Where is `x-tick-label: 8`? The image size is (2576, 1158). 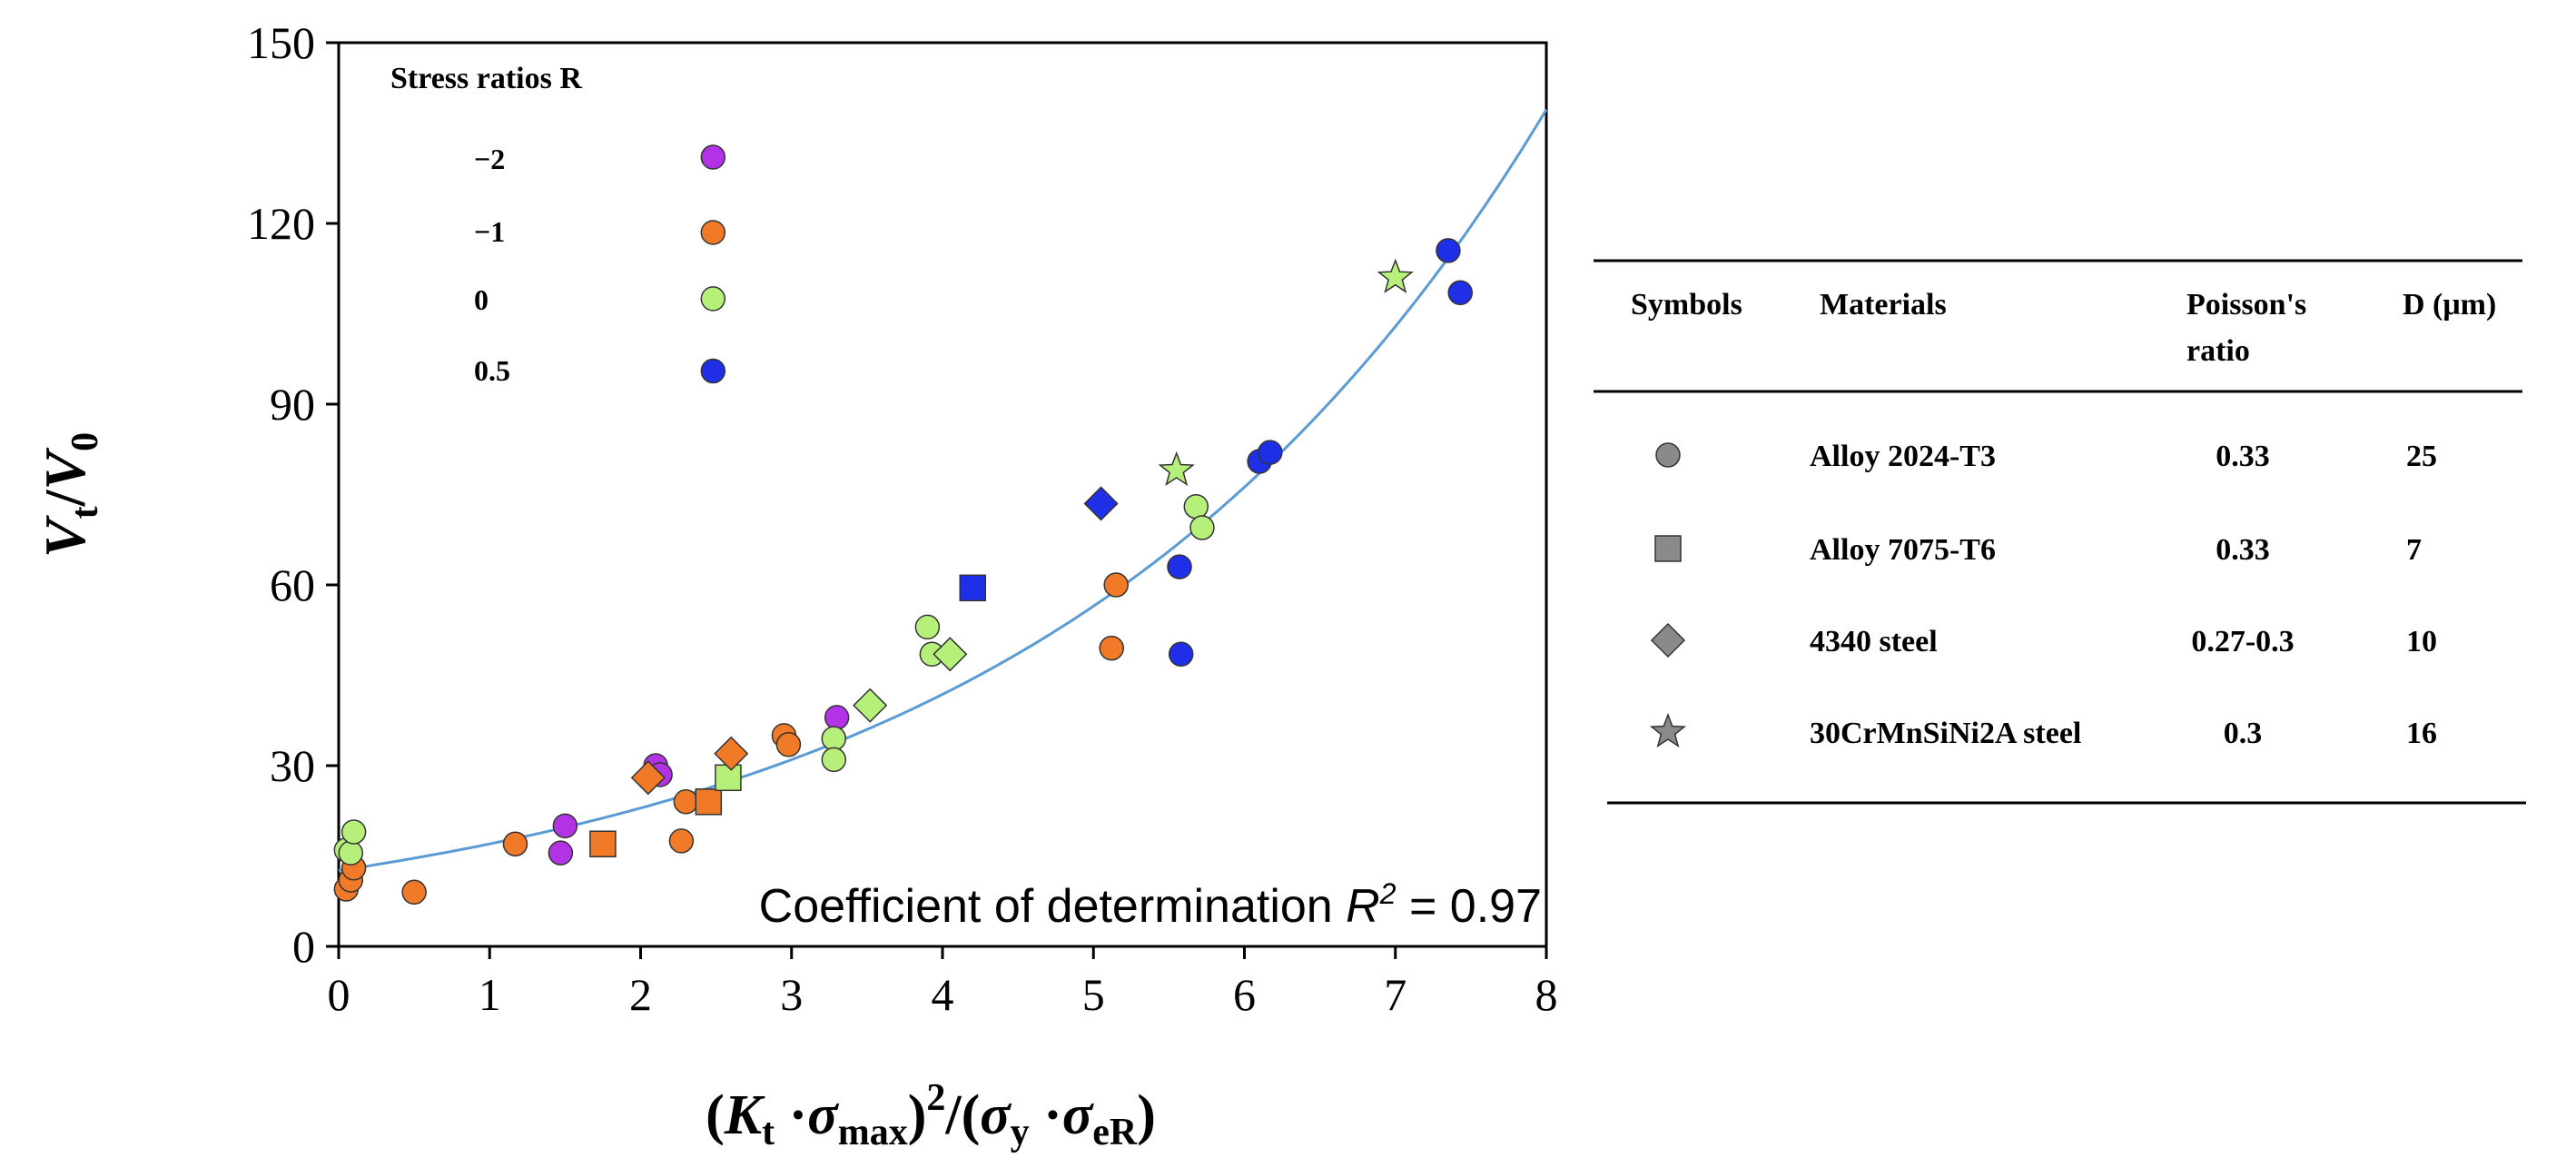 x-tick-label: 8 is located at coordinates (1546, 994).